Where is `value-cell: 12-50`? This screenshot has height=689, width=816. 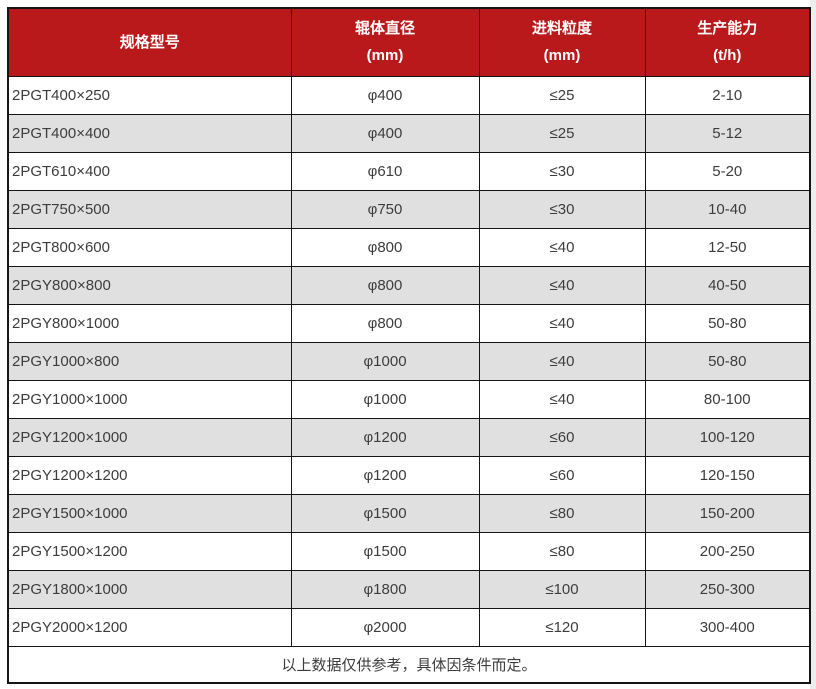 value-cell: 12-50 is located at coordinates (727, 247).